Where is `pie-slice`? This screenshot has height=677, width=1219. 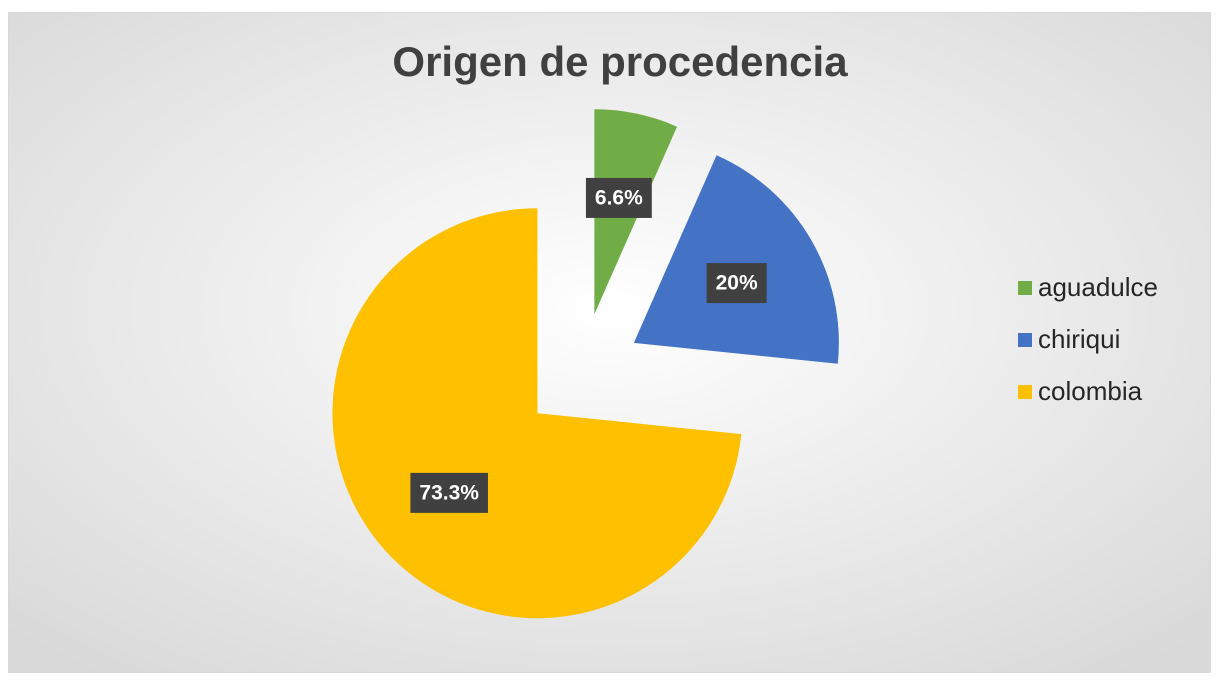
pie-slice is located at coordinates (736, 259).